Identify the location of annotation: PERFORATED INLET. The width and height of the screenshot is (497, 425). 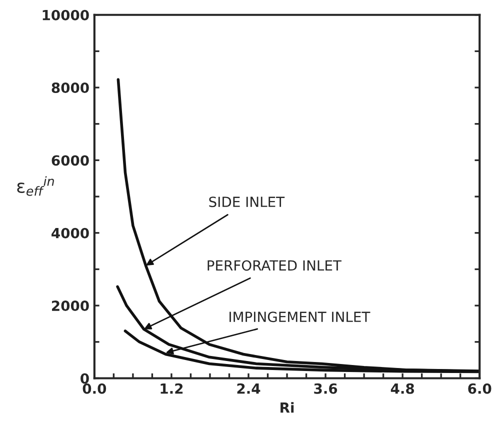
(275, 265).